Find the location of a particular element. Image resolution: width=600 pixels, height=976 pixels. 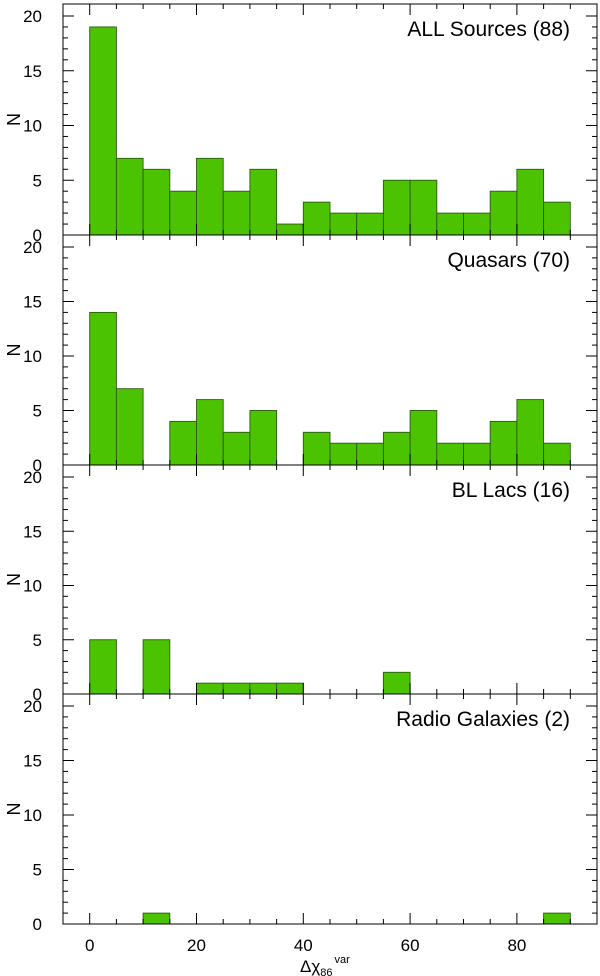

x-axis-label-superscript: var is located at coordinates (343, 960).